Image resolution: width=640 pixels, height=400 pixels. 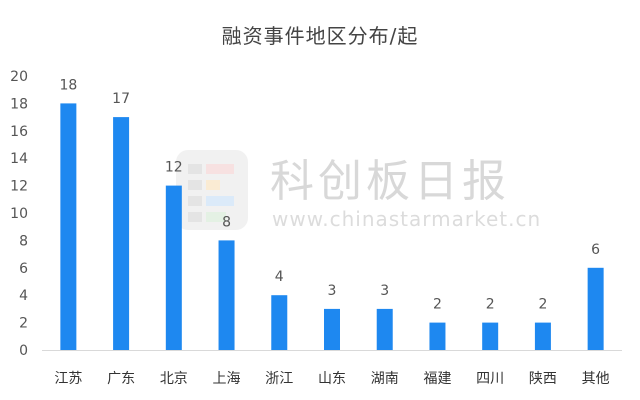 What do you see at coordinates (19, 104) in the screenshot?
I see `y-tick-label: 18` at bounding box center [19, 104].